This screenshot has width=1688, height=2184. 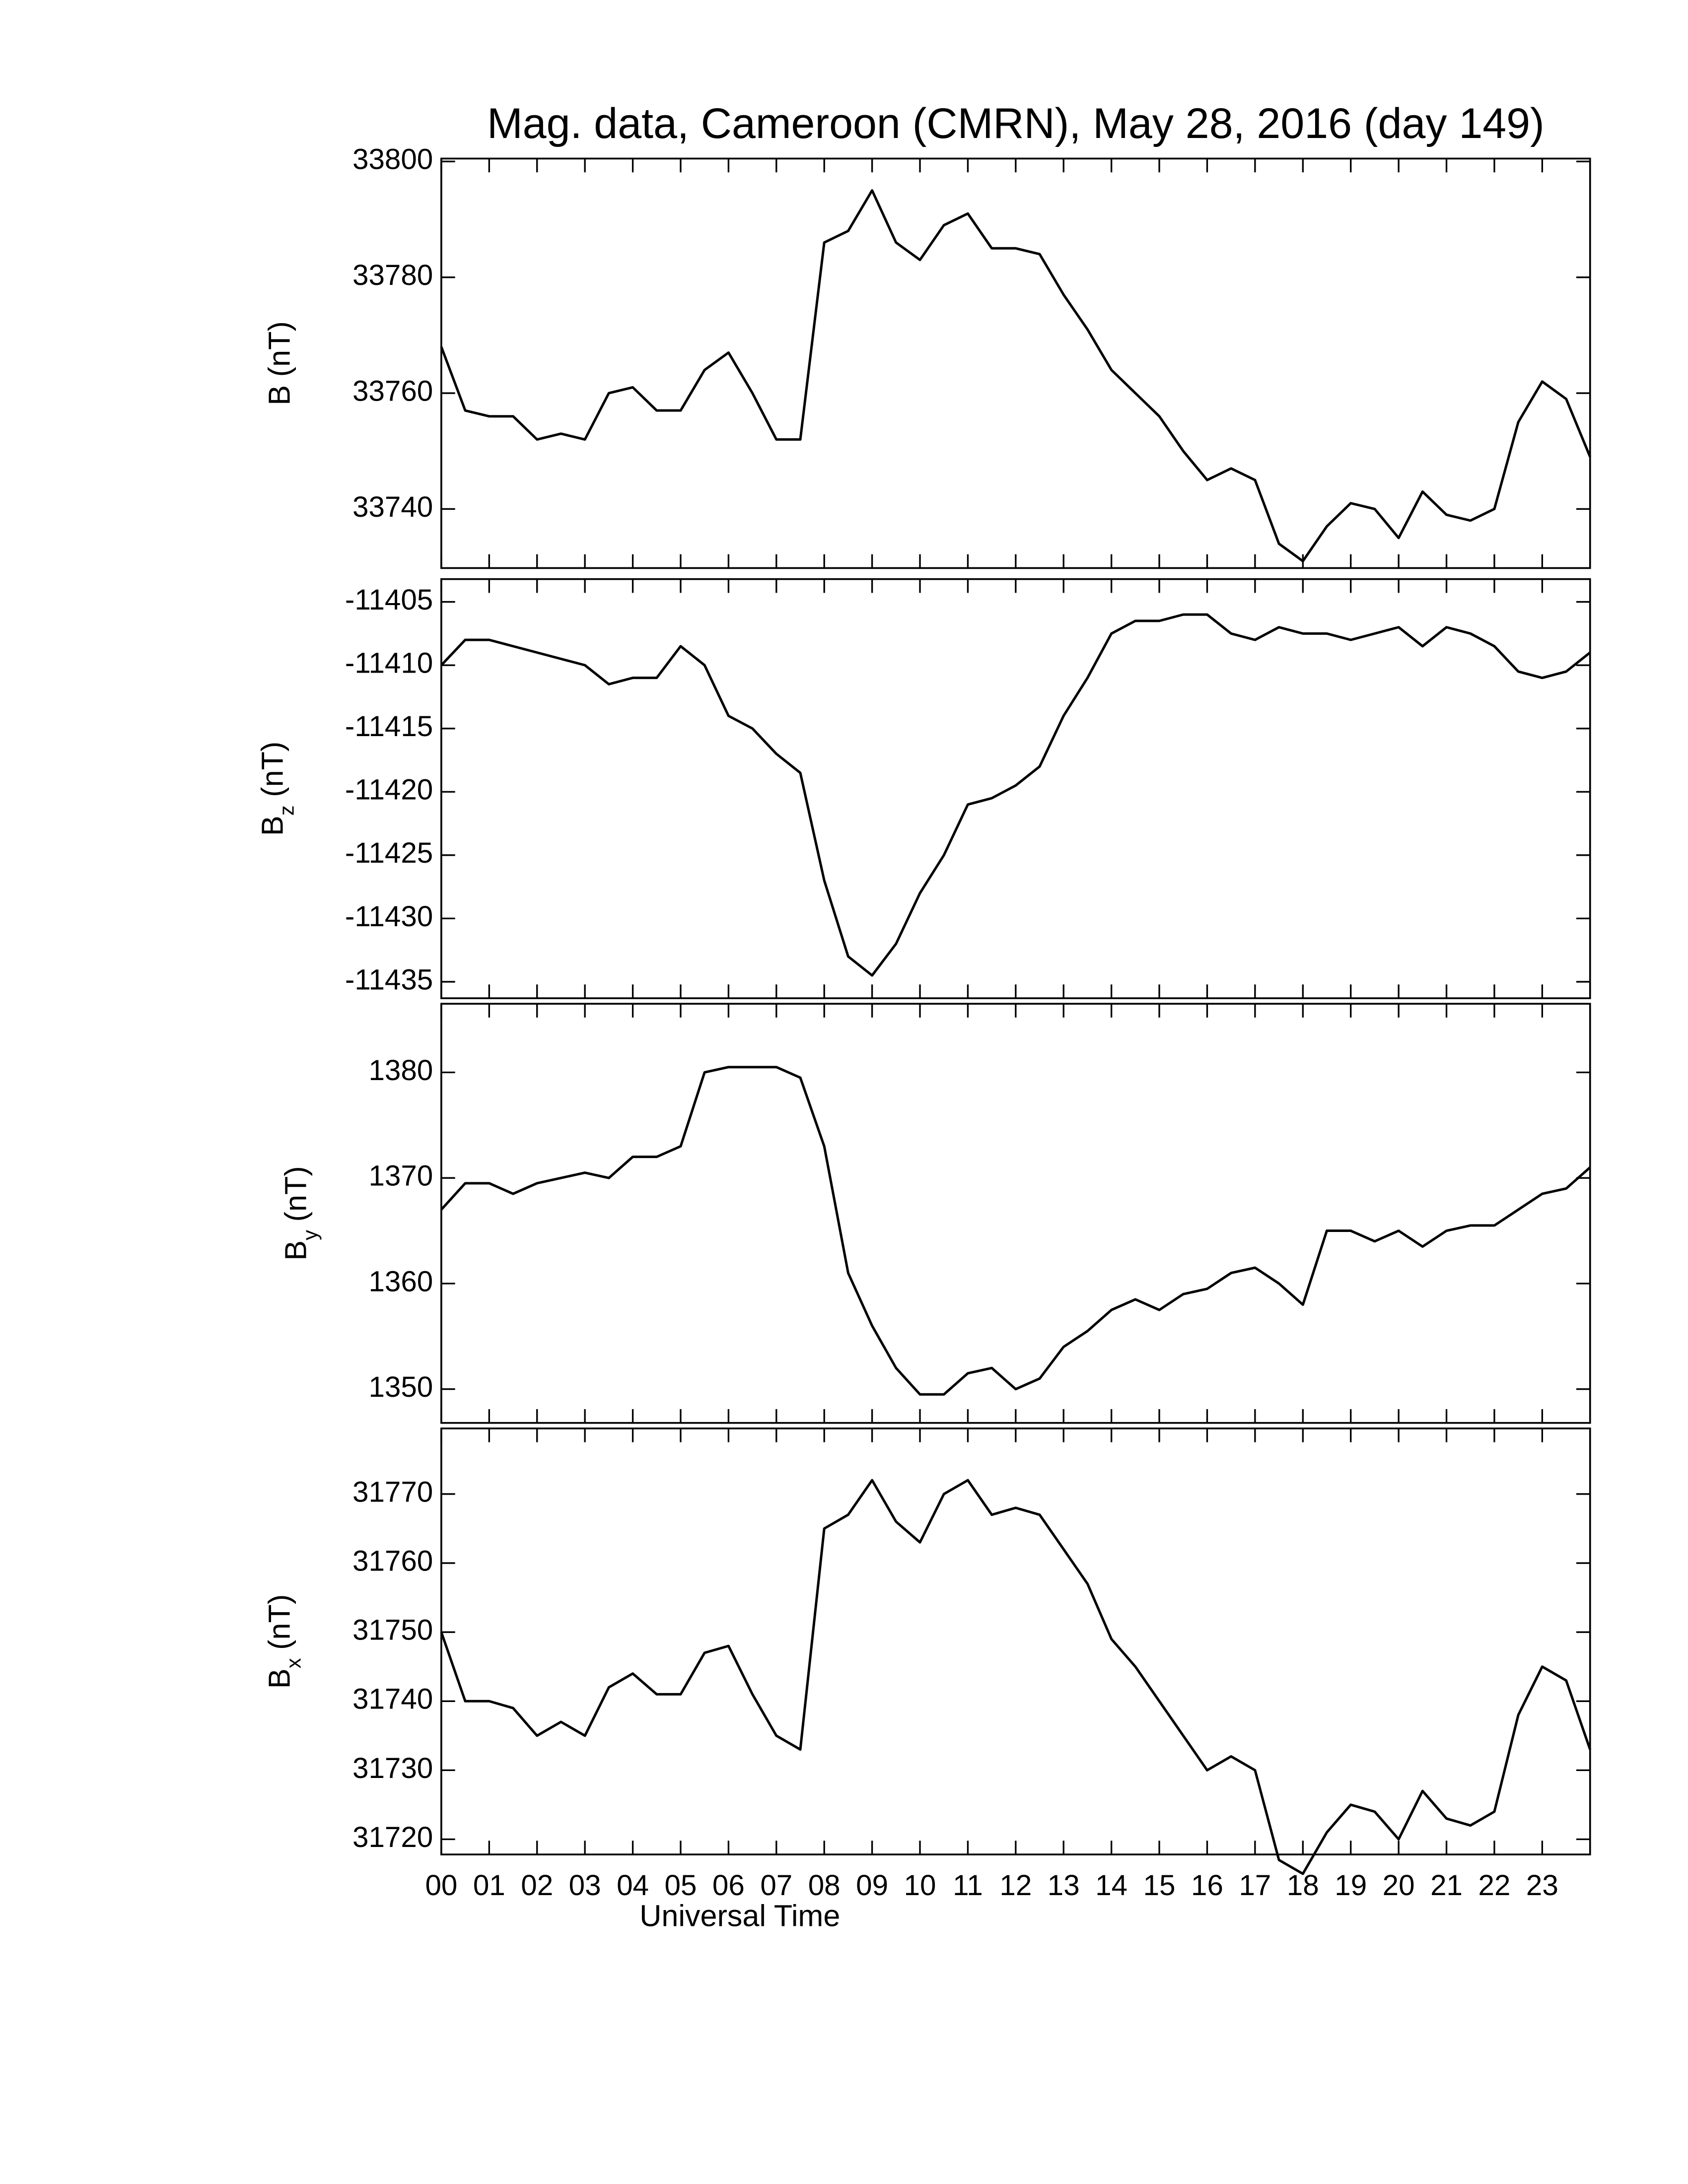 I want to click on y-tick-label: 1370, so click(x=400, y=1176).